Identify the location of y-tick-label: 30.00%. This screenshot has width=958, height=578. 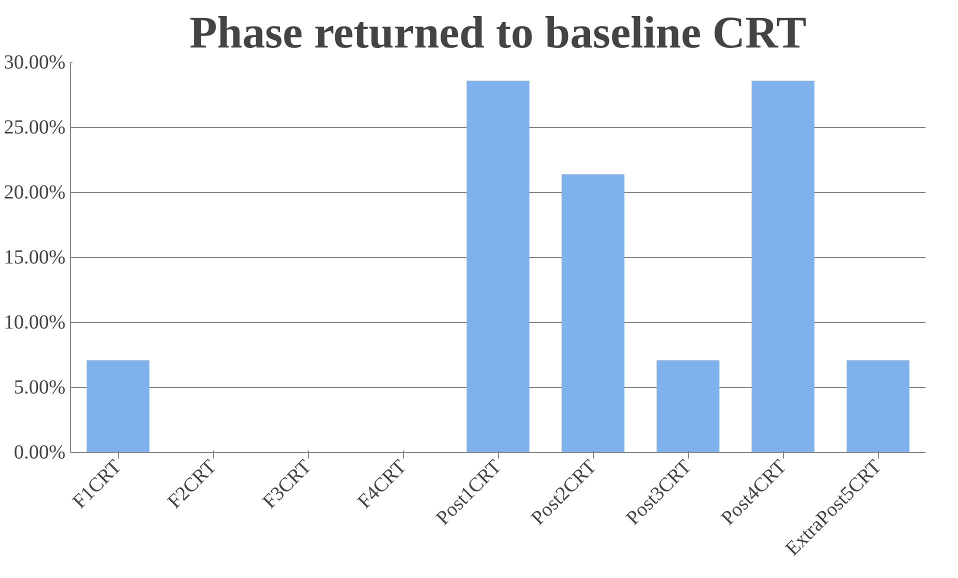
(35, 63).